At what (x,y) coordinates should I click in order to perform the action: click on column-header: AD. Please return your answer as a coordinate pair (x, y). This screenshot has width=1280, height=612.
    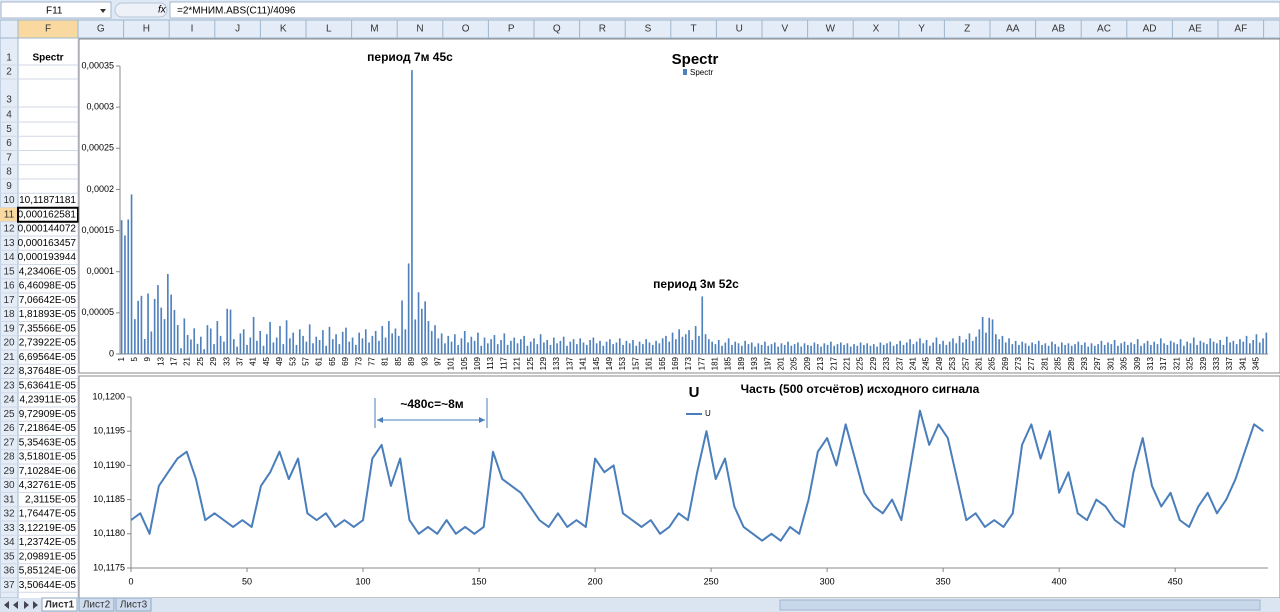
    Looking at the image, I should click on (1150, 29).